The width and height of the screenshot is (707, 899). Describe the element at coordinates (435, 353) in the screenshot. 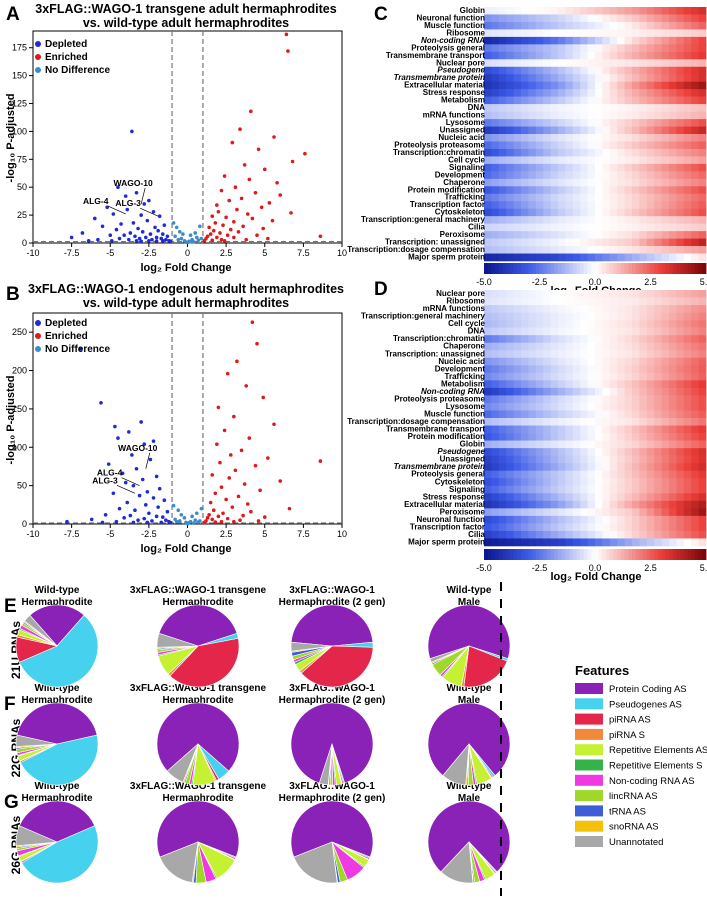

I see `heatmap-row-label: Transcription: unassigned` at that location.